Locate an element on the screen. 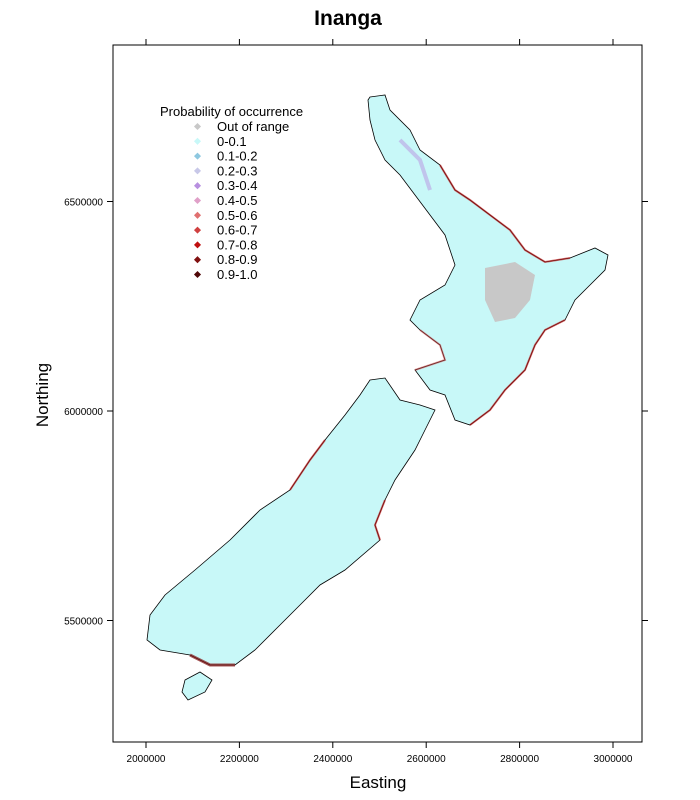 This screenshot has width=700, height=800. legend-title: Probability of occurrence is located at coordinates (231, 111).